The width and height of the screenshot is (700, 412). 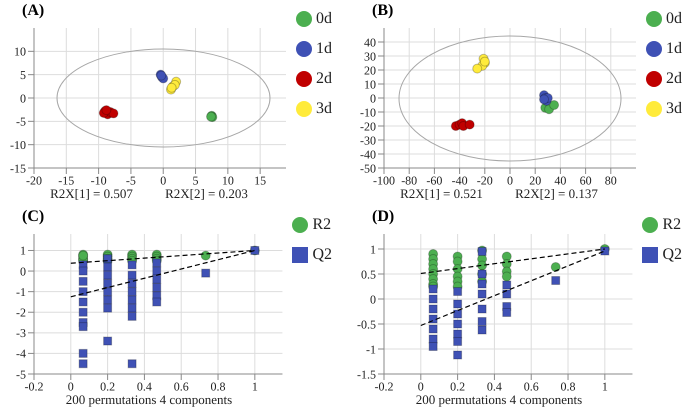 I want to click on y-tick-label: 0.5, so click(x=368, y=274).